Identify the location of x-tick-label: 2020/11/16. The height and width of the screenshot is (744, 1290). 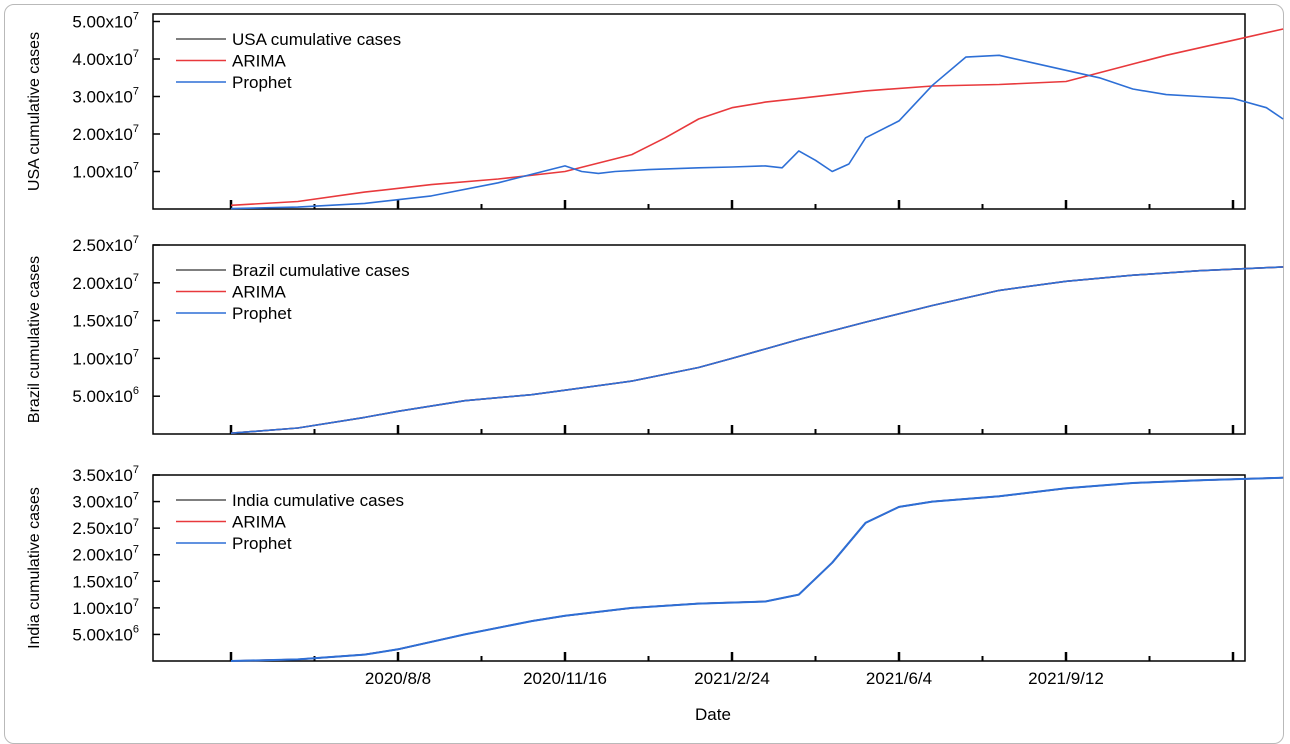
(565, 678).